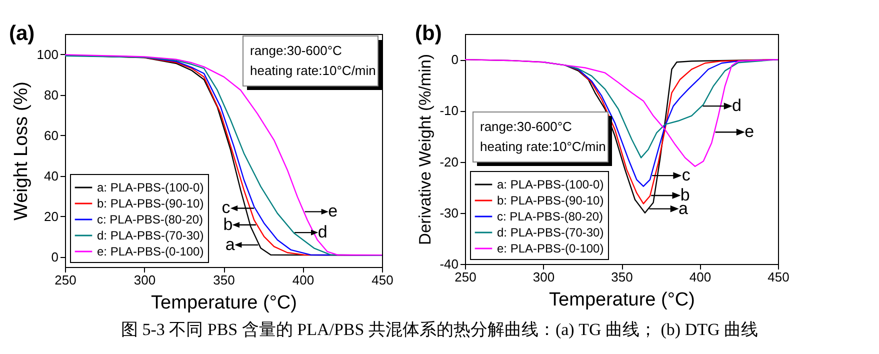 The image size is (879, 354). Describe the element at coordinates (440, 330) in the screenshot. I see `text: 图 5-3 不同 PBS 含量的 PLA/PBS 共混体系的热分解曲线：(a) TG 曲线； (b) DTG 曲线` at that location.